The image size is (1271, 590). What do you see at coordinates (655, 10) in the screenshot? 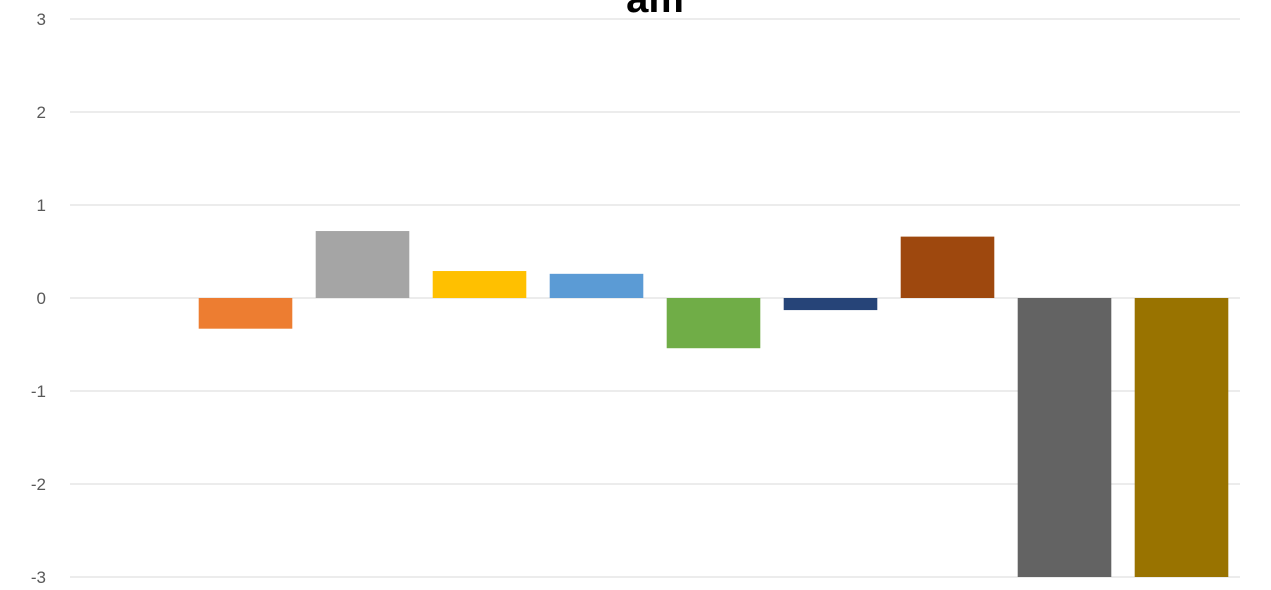
I see `chart-title: am` at bounding box center [655, 10].